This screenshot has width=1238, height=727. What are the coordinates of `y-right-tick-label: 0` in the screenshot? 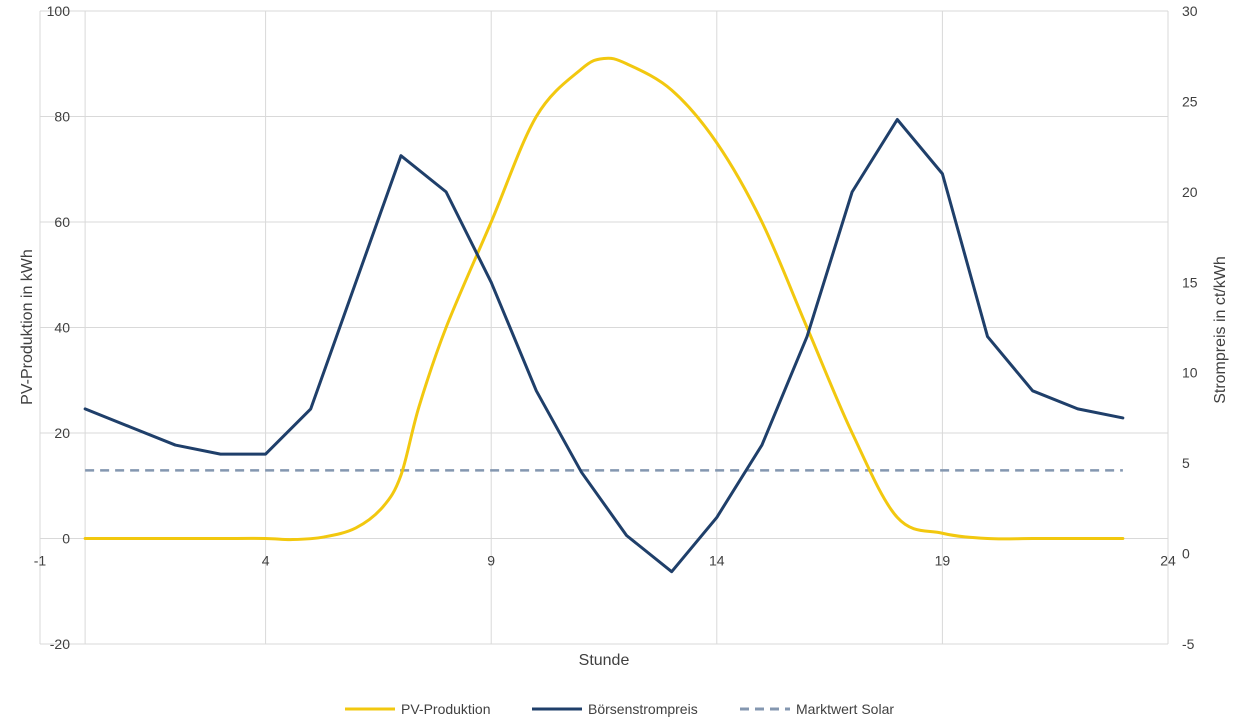 It's located at (1186, 554).